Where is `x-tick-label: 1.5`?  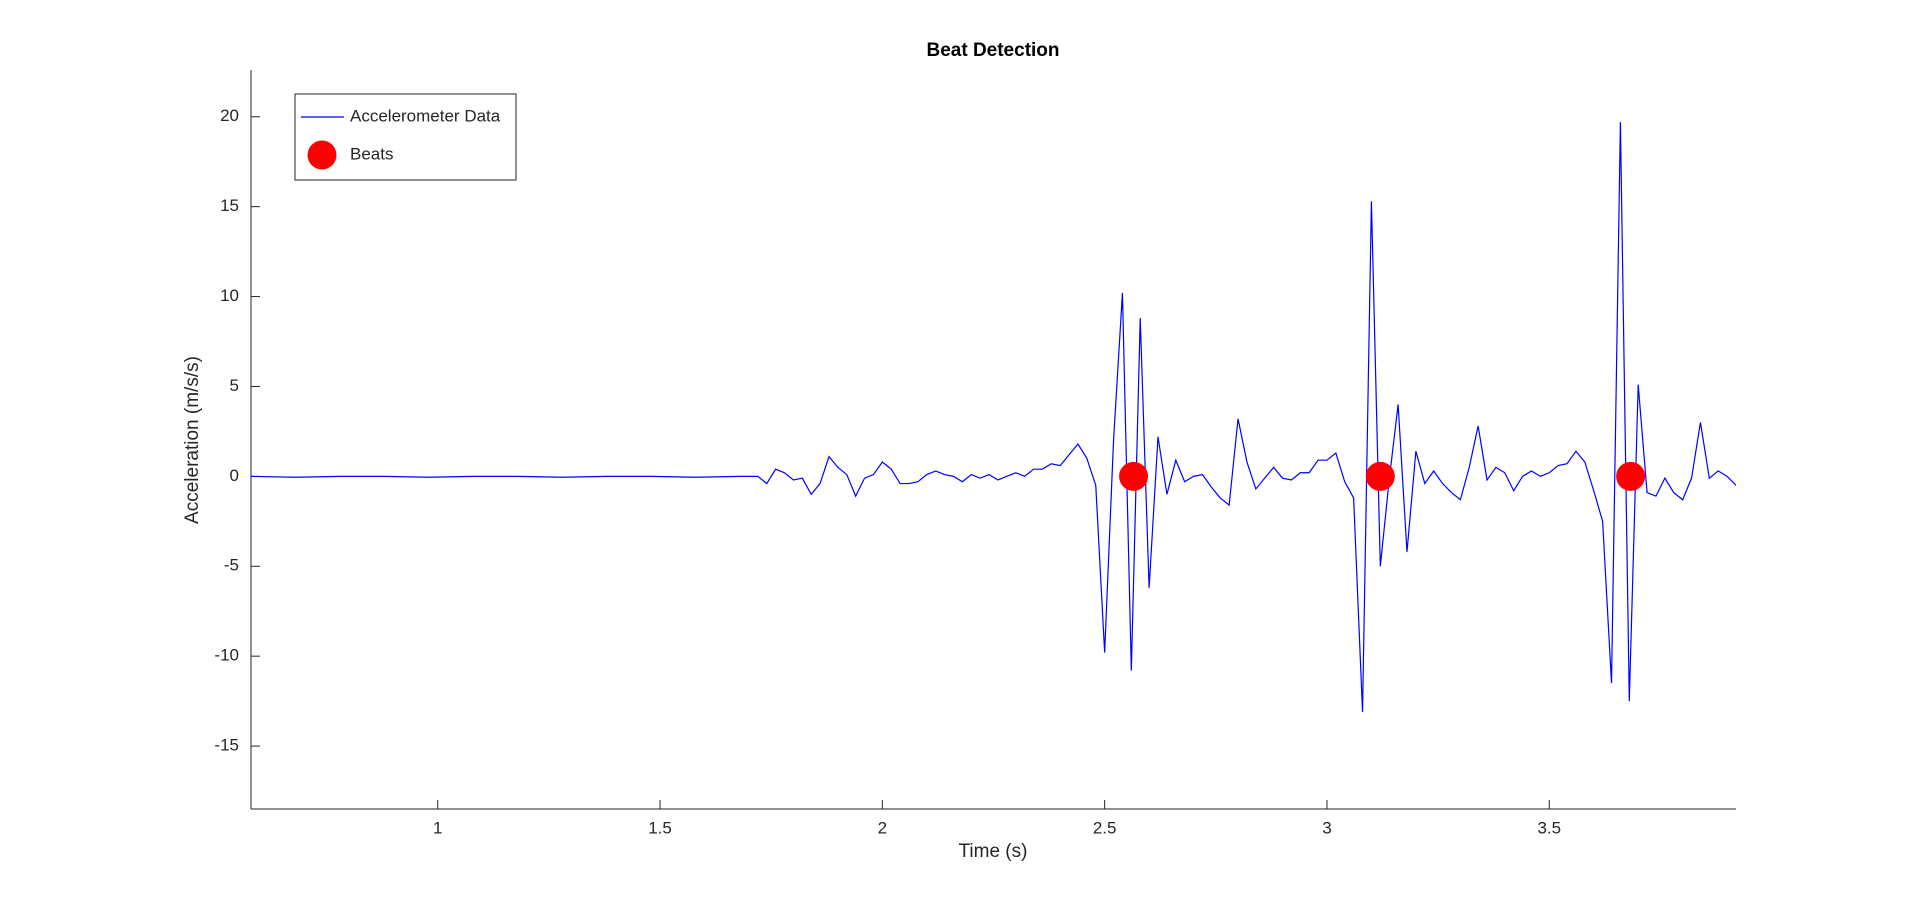 x-tick-label: 1.5 is located at coordinates (660, 827).